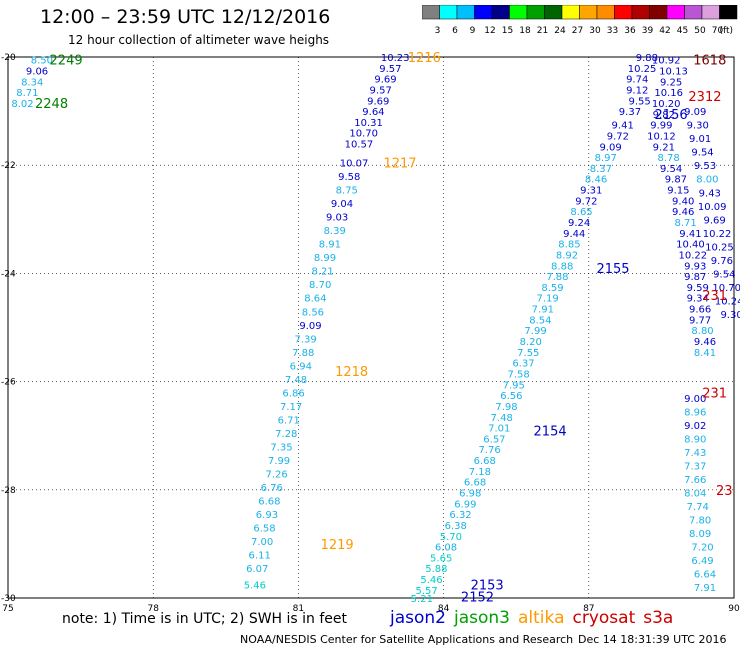 This screenshot has width=740, height=650. I want to click on swh-value-label: 6.07, so click(257, 569).